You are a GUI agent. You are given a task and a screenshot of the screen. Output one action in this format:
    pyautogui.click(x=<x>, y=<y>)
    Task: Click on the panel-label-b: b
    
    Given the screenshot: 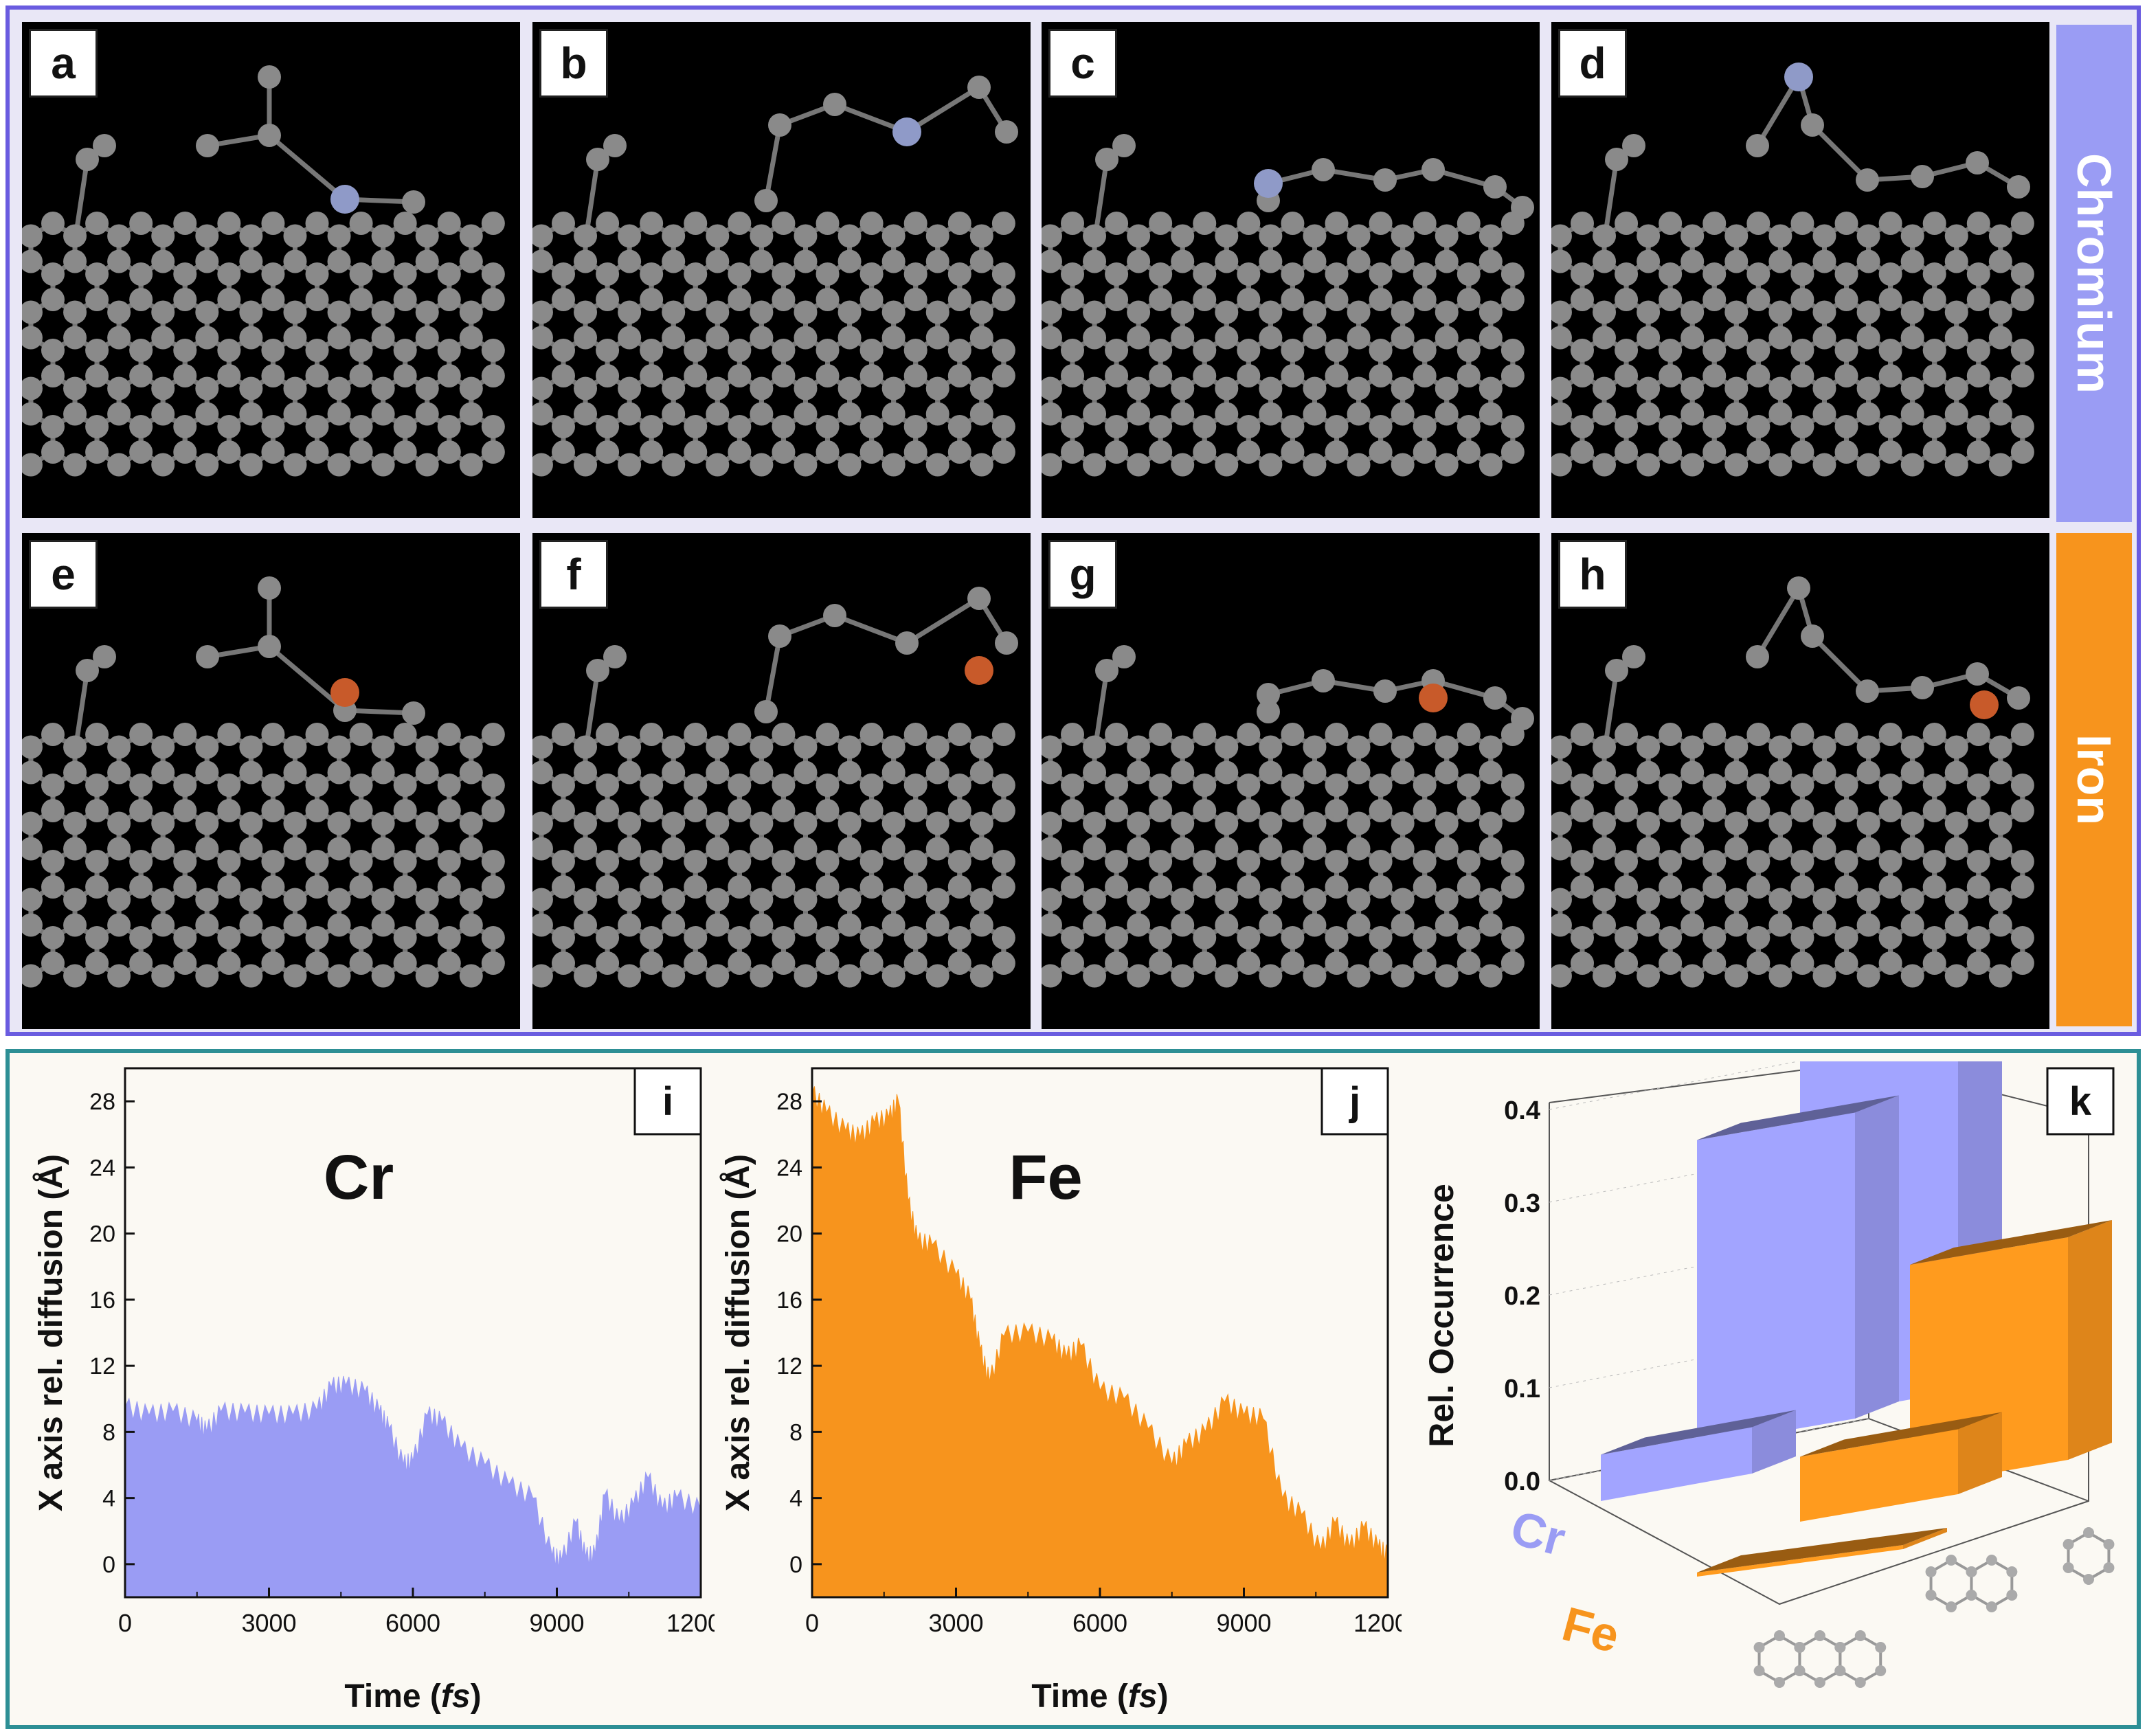 What is the action you would take?
    pyautogui.click(x=573, y=63)
    